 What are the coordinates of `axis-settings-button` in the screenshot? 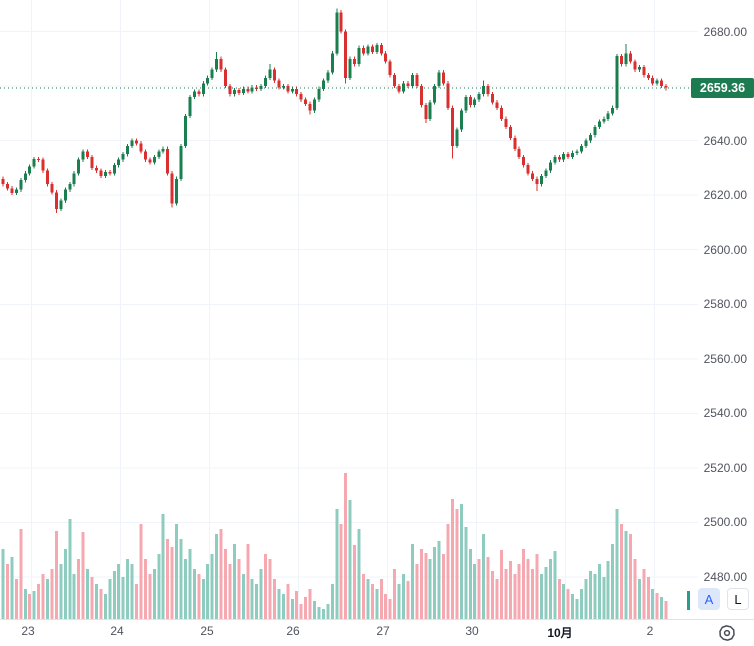 It's located at (727, 632).